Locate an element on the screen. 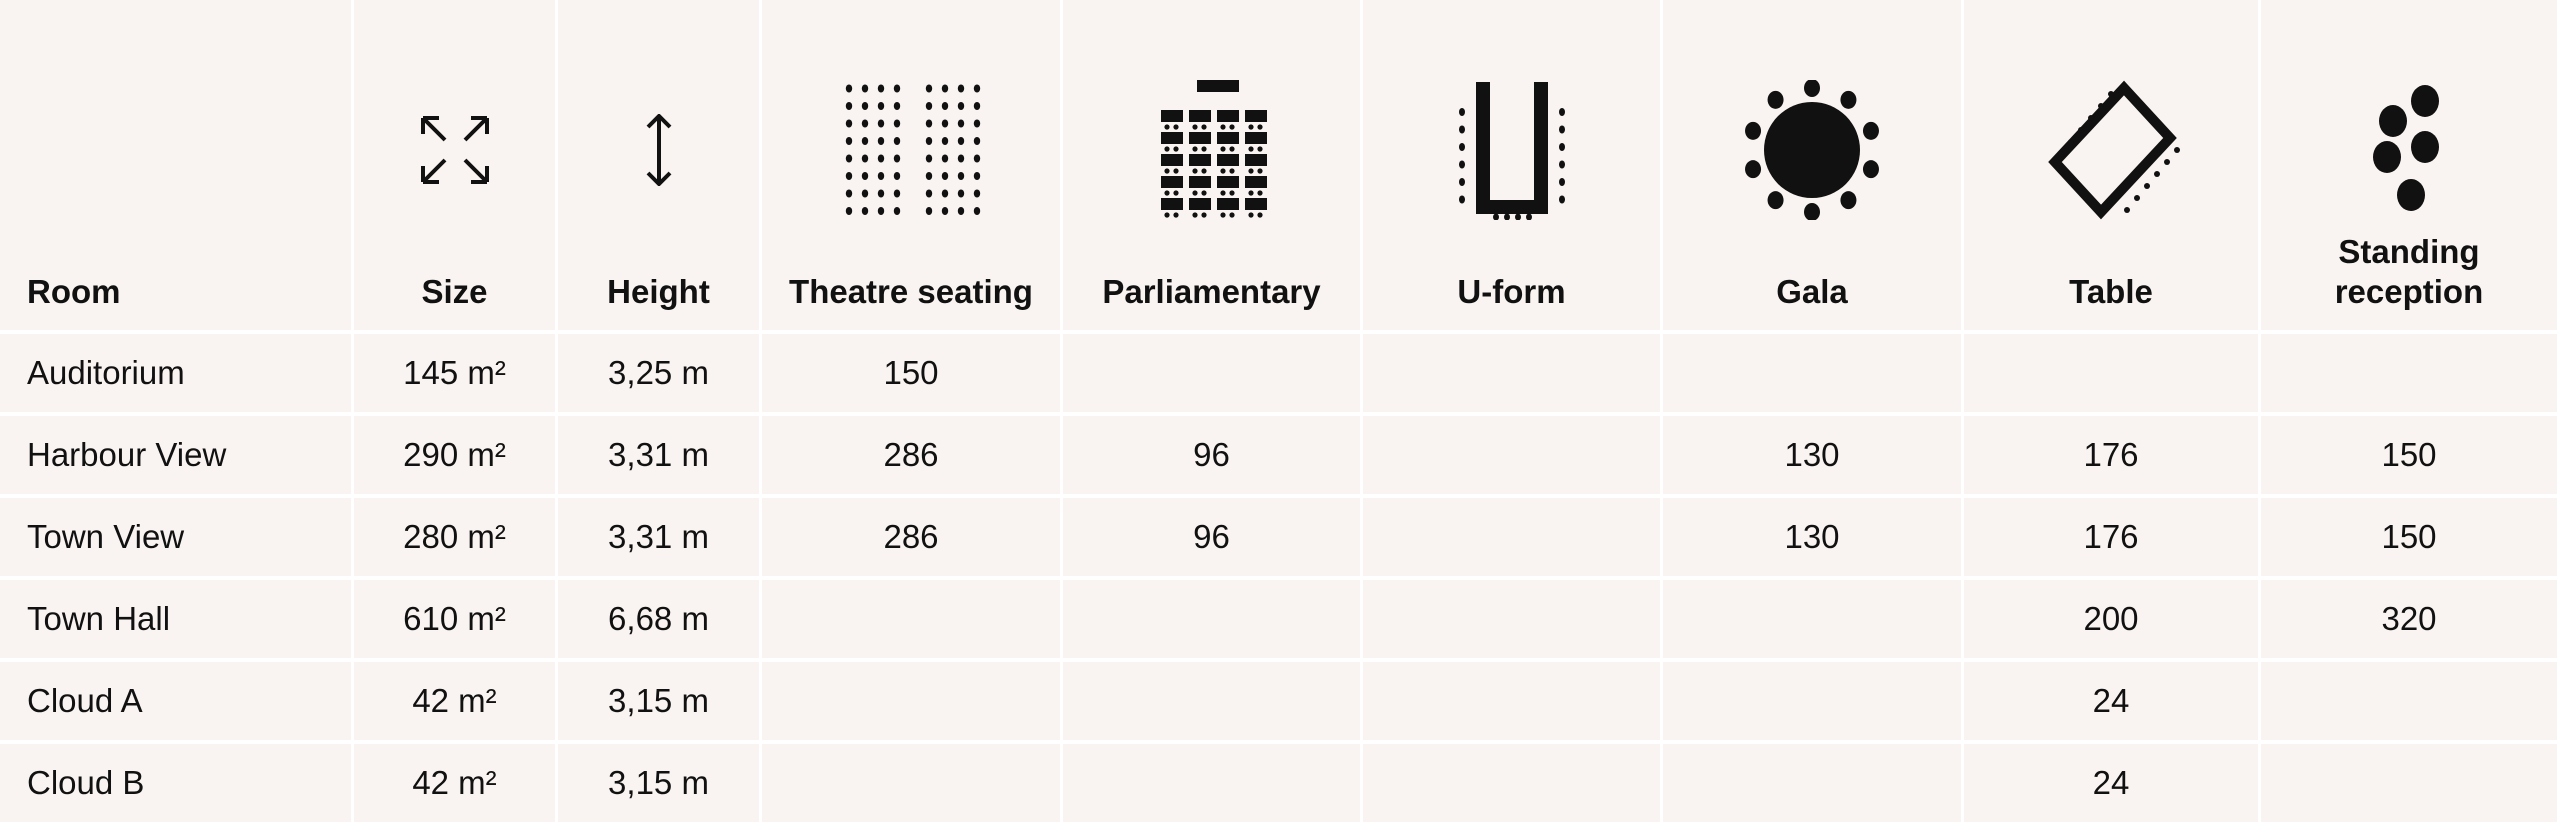 This screenshot has width=2560, height=823. header-label: Parliamentary is located at coordinates (1211, 291).